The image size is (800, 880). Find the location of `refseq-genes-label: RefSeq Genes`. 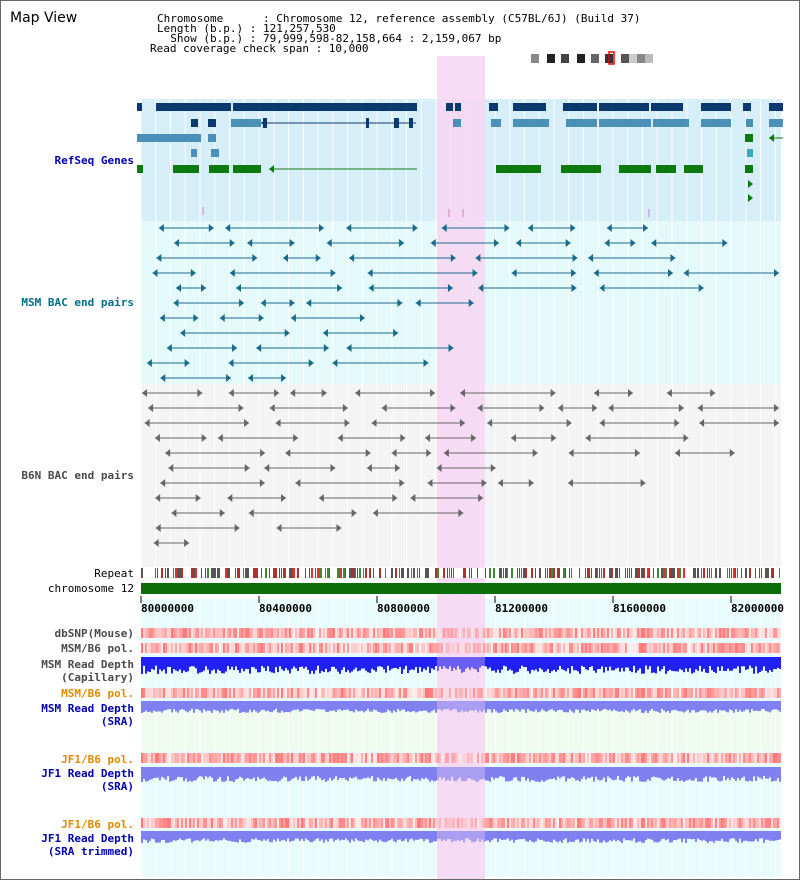

refseq-genes-label: RefSeq Genes is located at coordinates (94, 160).